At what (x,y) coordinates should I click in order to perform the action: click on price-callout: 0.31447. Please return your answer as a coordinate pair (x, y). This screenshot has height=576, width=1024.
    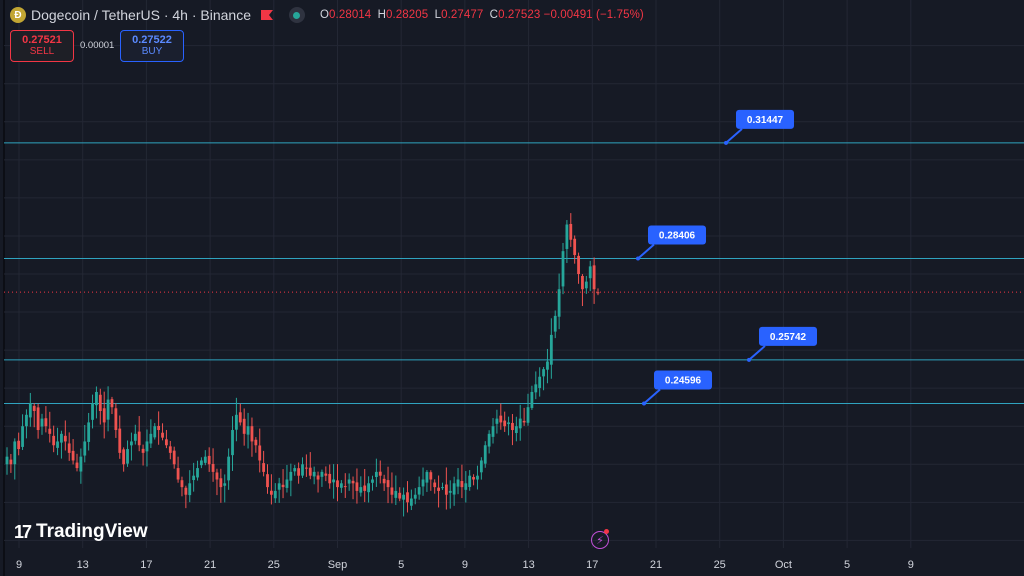
    Looking at the image, I should click on (759, 127).